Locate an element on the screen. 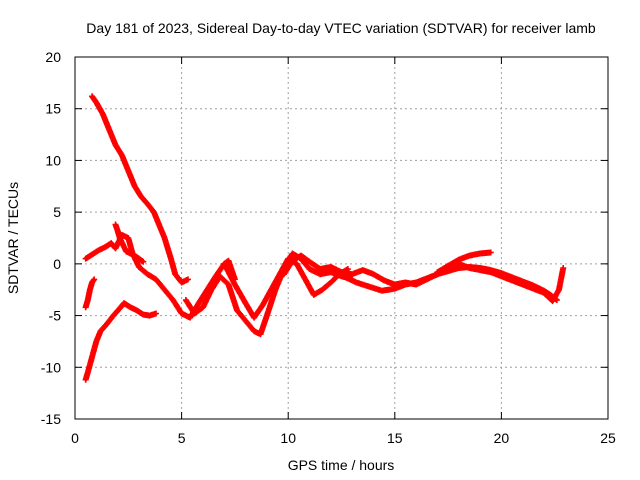 The width and height of the screenshot is (640, 480). series-trace-j is located at coordinates (500, 282).